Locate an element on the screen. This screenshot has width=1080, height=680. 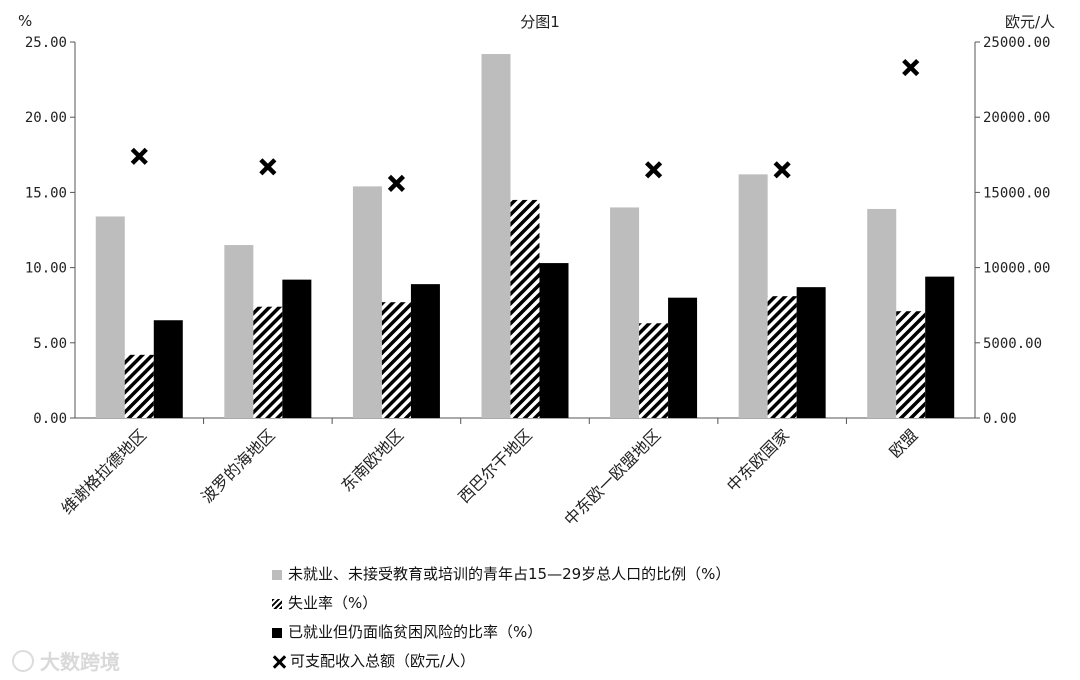
right-tick-label: 5000.00 is located at coordinates (1012, 344).